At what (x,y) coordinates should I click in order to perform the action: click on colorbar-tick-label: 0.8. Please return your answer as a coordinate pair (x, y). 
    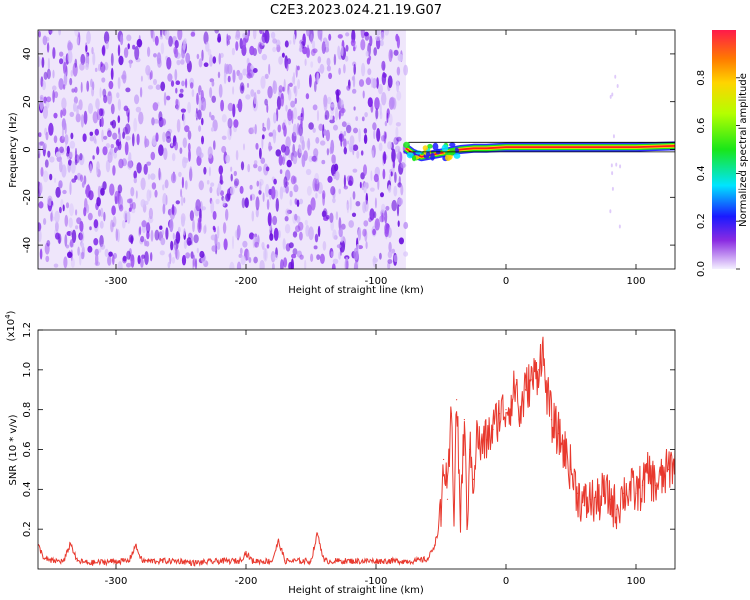
    Looking at the image, I should click on (701, 78).